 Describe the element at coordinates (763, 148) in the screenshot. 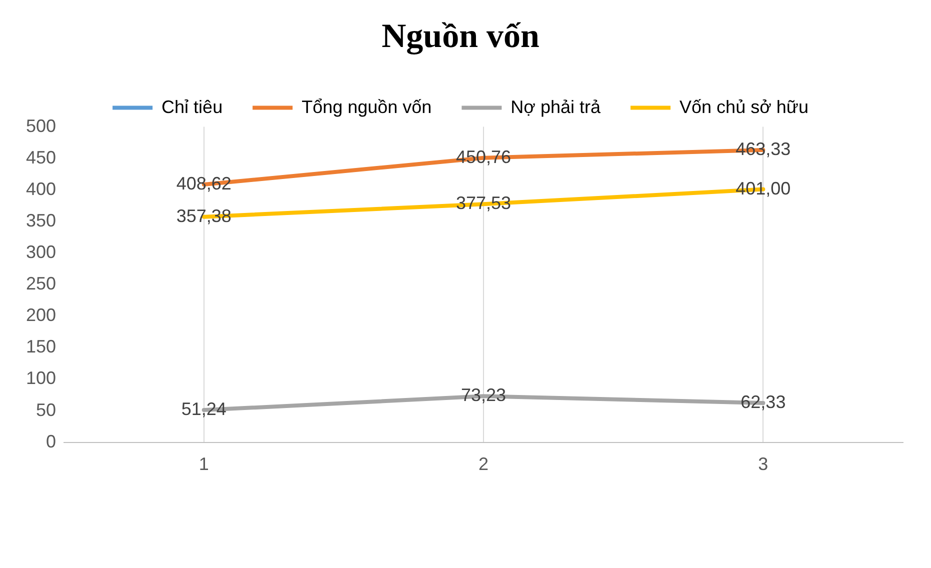

I see `data-label: 463,33` at that location.